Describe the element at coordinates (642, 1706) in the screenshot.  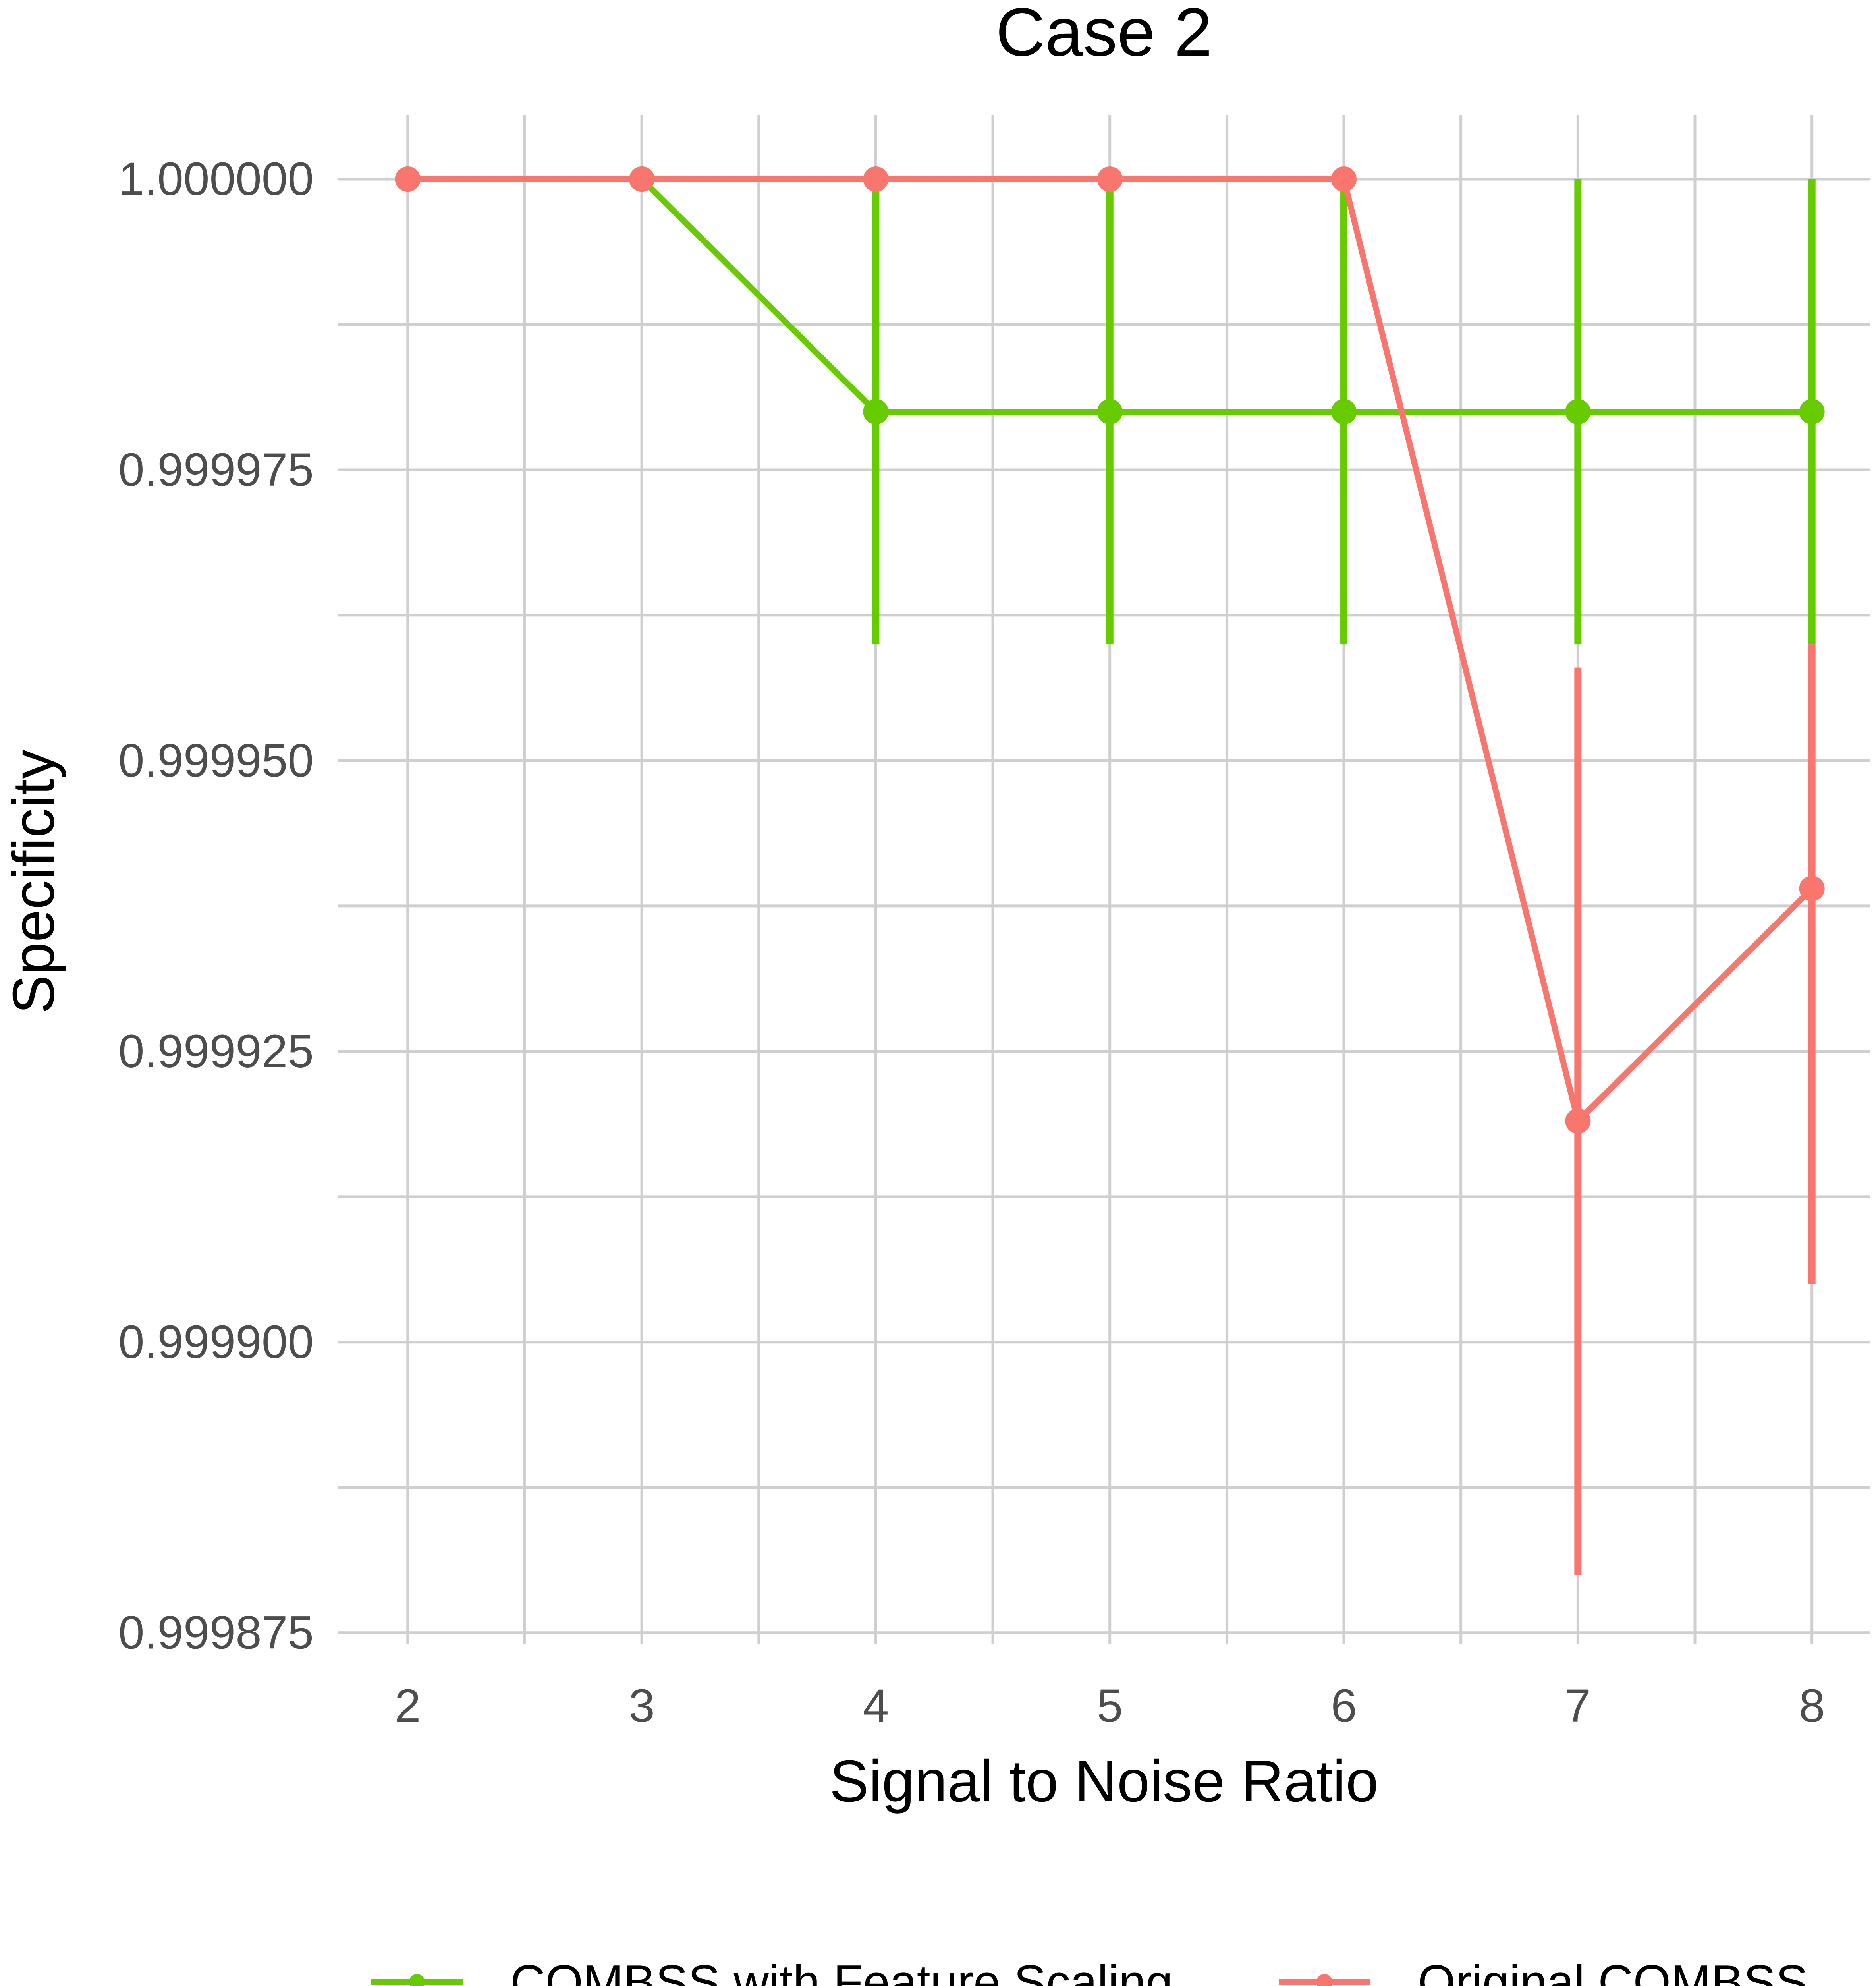
I see `x-tick-label: 3` at that location.